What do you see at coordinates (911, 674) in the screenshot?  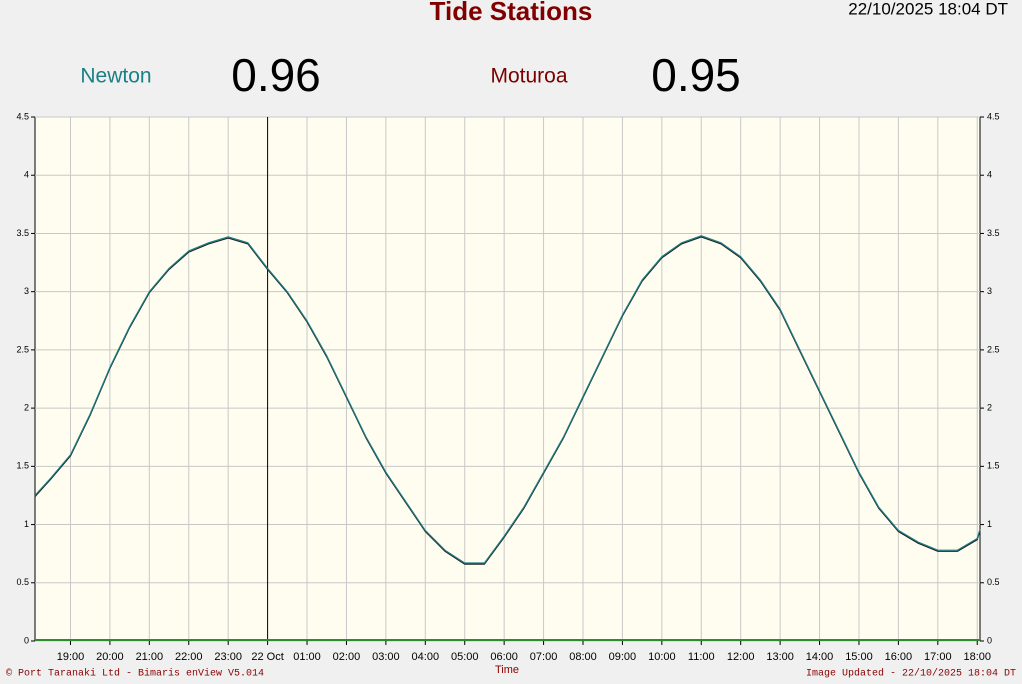 I see `footer-right: Image Updated - 22/10/2025 18:04 DT` at bounding box center [911, 674].